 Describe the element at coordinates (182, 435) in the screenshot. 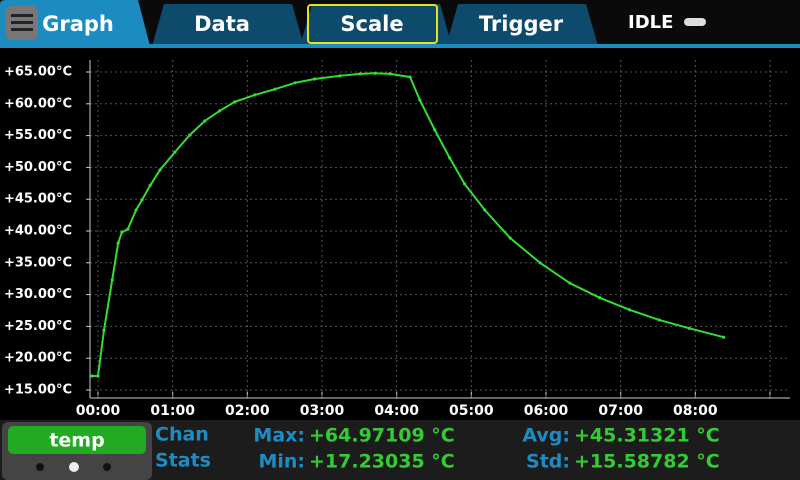

I see `stats-heading: Chan` at that location.